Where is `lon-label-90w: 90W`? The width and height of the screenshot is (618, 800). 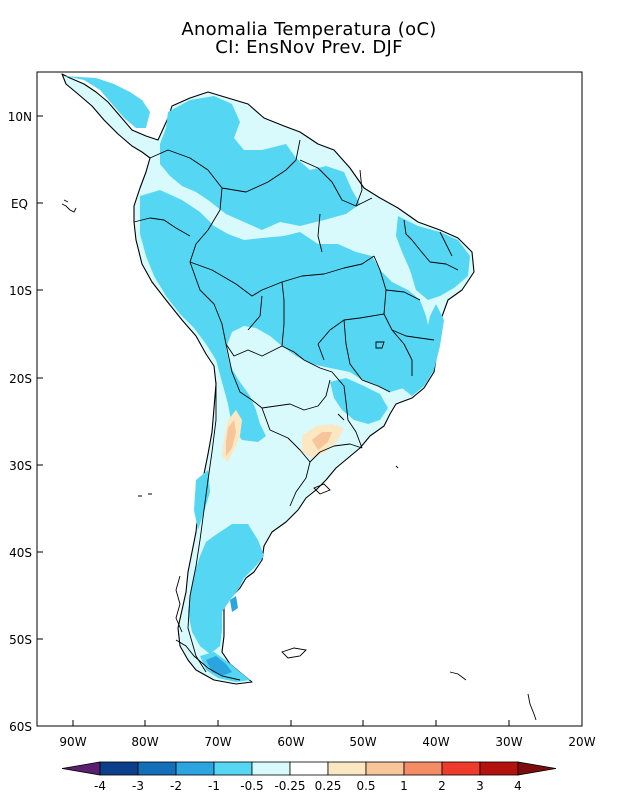 lon-label-90w: 90W is located at coordinates (72, 742).